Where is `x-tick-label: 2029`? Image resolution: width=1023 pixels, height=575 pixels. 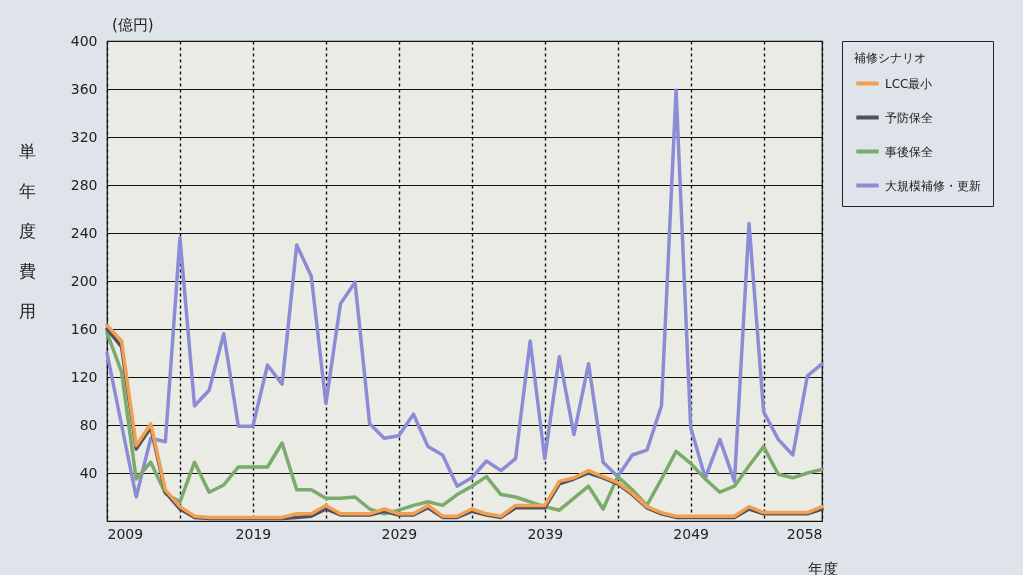 x-tick-label: 2029 is located at coordinates (399, 533).